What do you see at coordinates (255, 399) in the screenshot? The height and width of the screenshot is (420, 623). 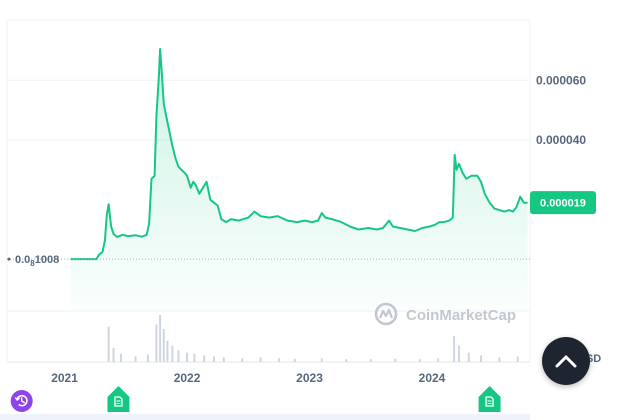 I see `event-markers` at bounding box center [255, 399].